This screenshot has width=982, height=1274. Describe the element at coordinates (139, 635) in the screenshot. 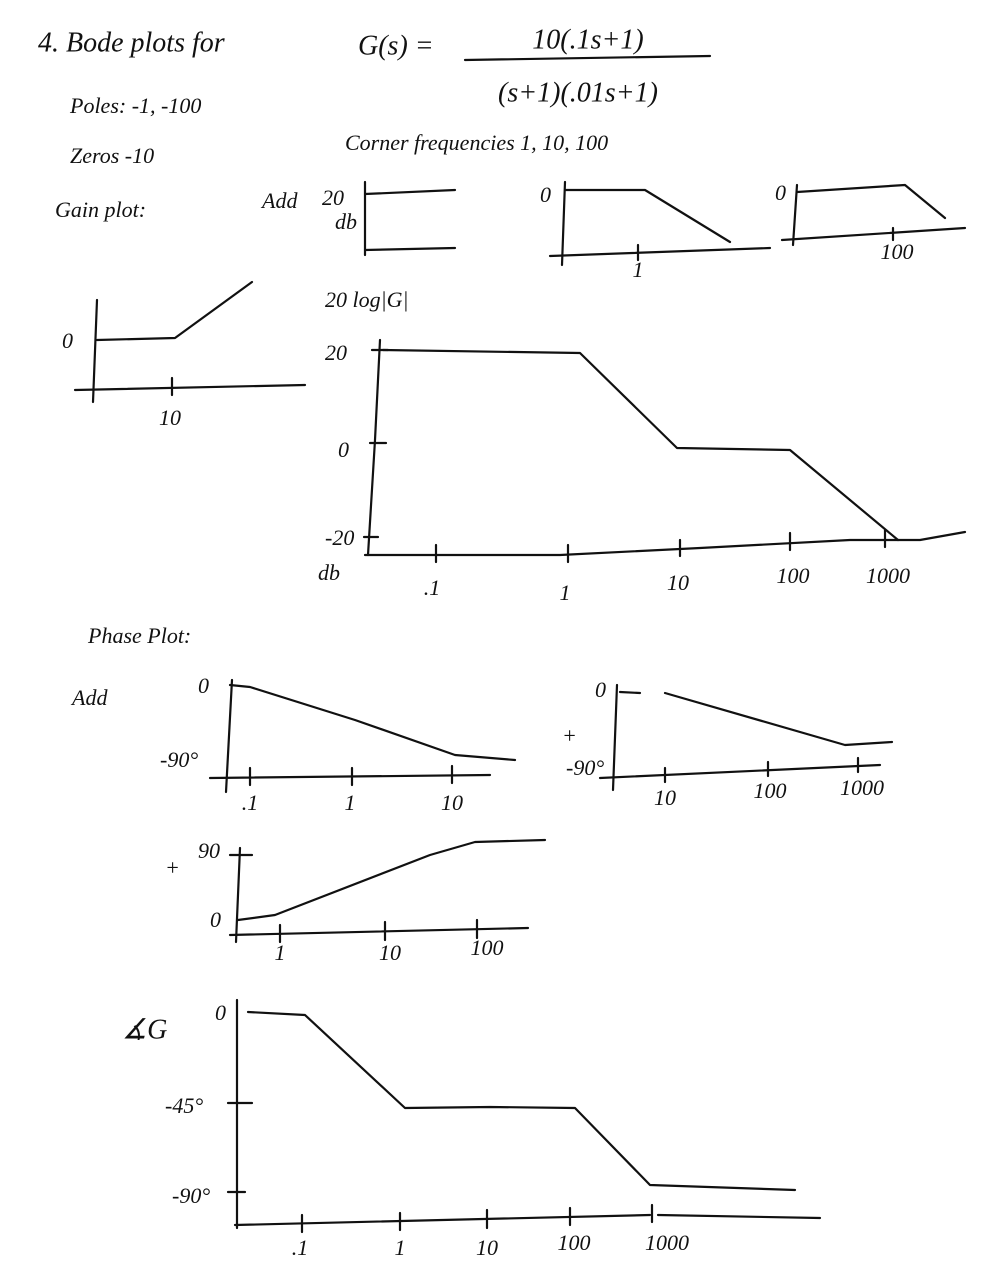

I see `phase-heading: Phase Plot:` at that location.